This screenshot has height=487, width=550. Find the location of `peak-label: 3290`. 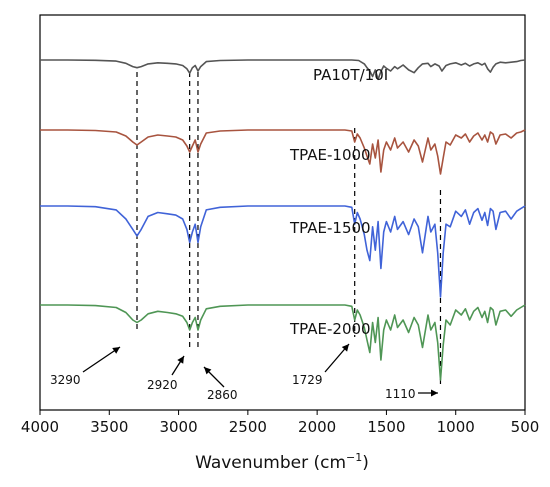

peak-label: 3290 is located at coordinates (65, 380).